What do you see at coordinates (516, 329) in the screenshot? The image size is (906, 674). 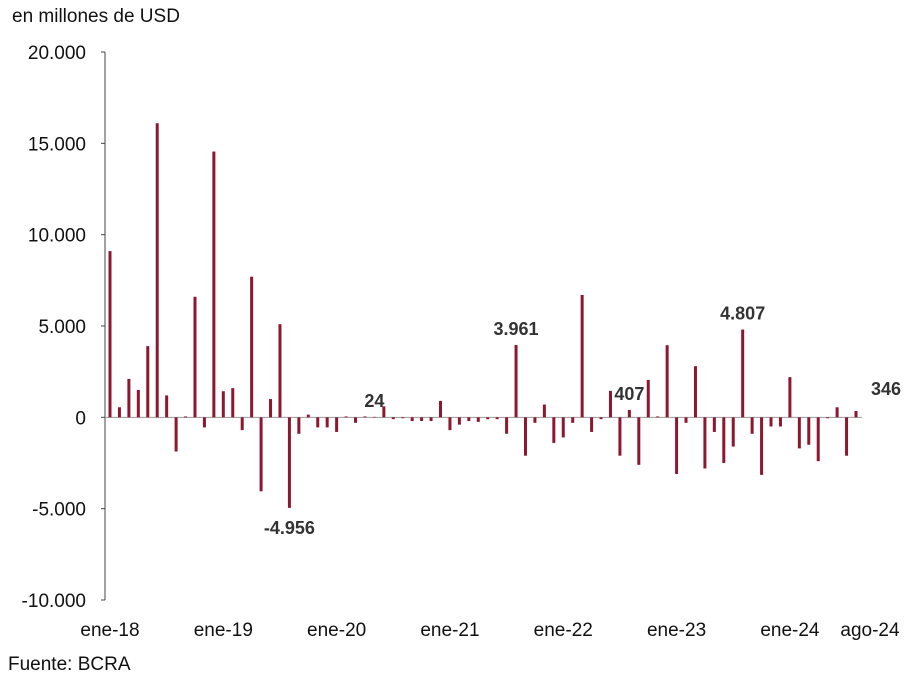 I see `value-label: 3.961` at bounding box center [516, 329].